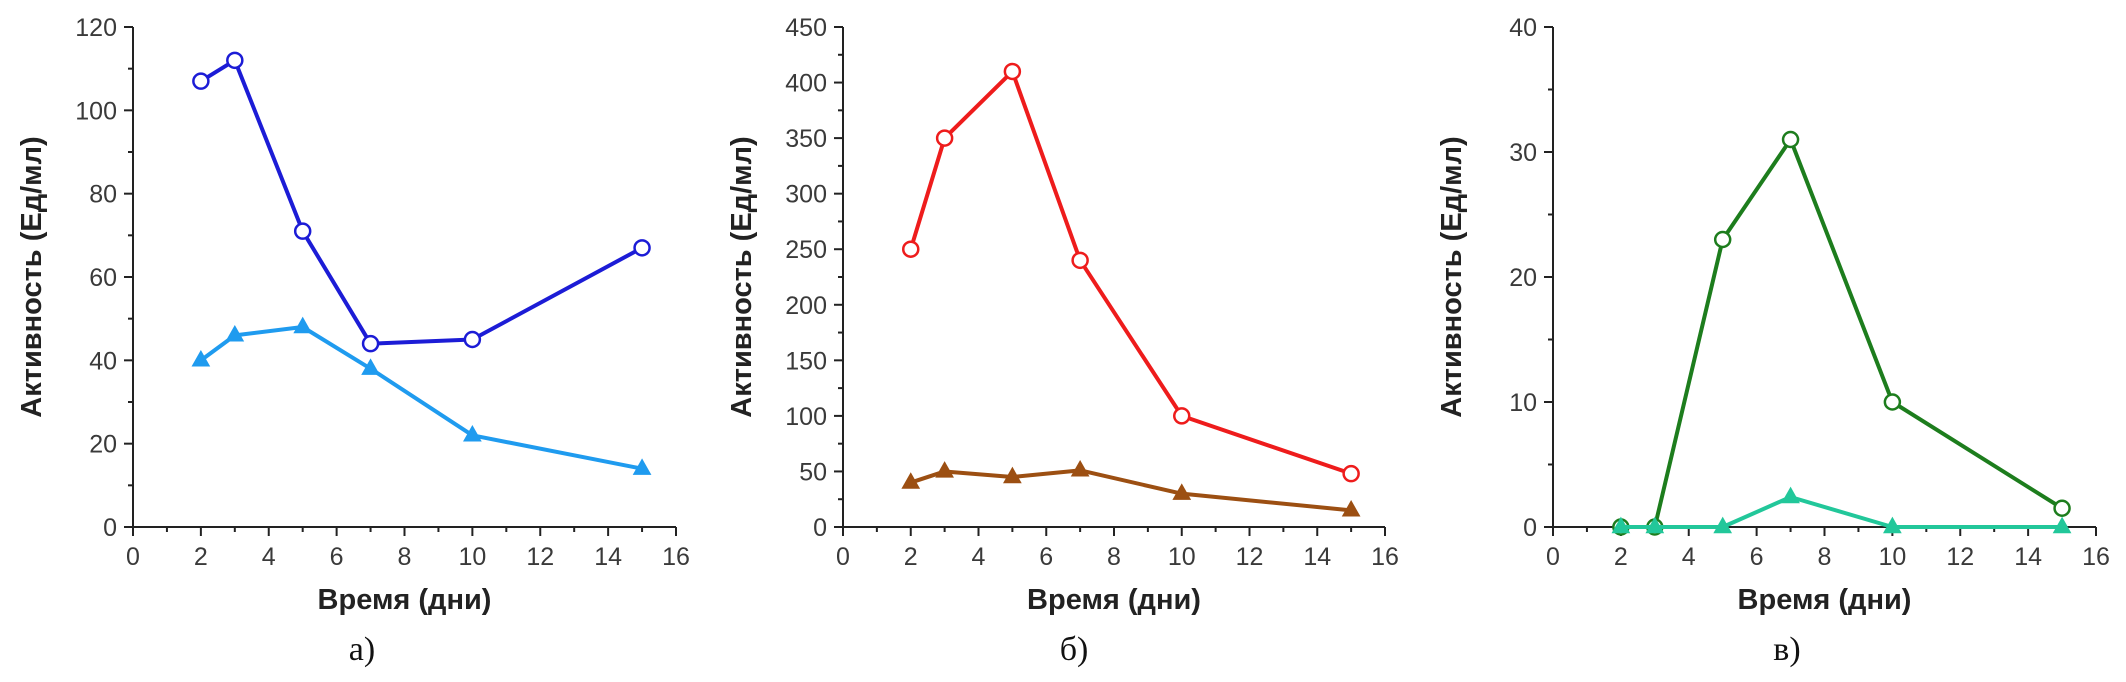 Image resolution: width=2126 pixels, height=682 pixels. I want to click on y-tick-label: 300, so click(806, 195).